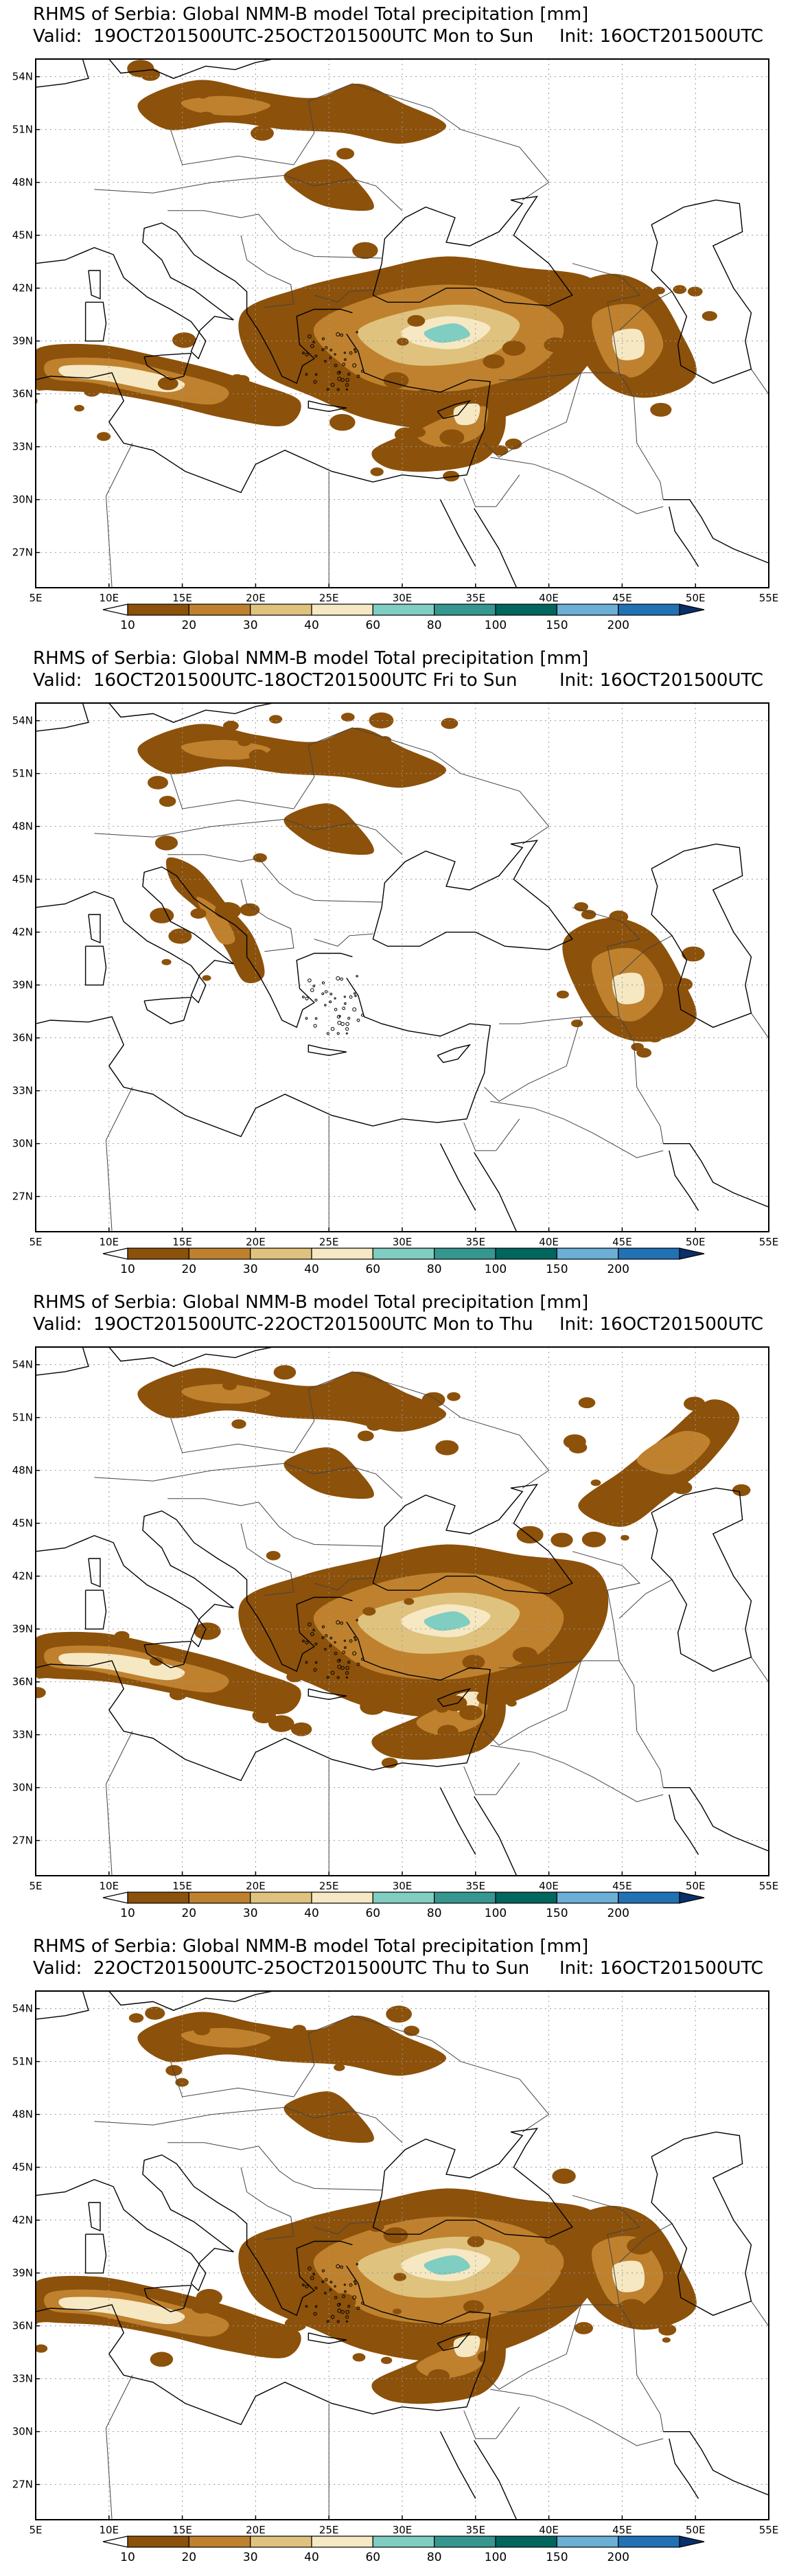  I want to click on lat-label: 33N, so click(23, 447).